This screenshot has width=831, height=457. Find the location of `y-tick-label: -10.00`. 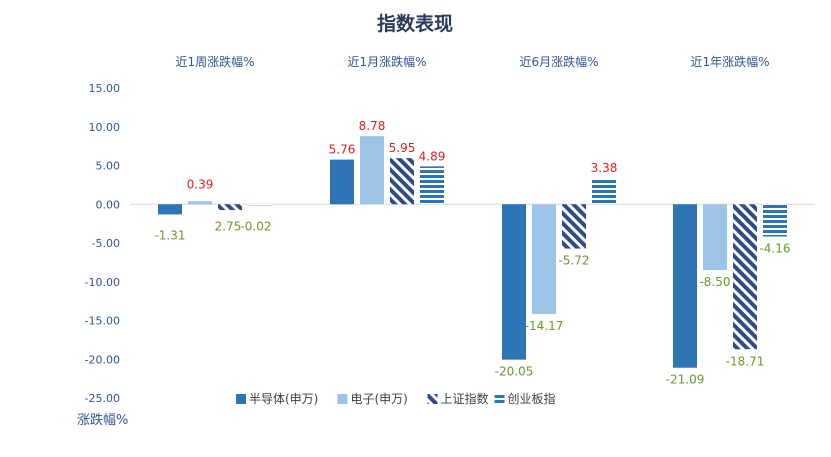

y-tick-label: -10.00 is located at coordinates (102, 282).